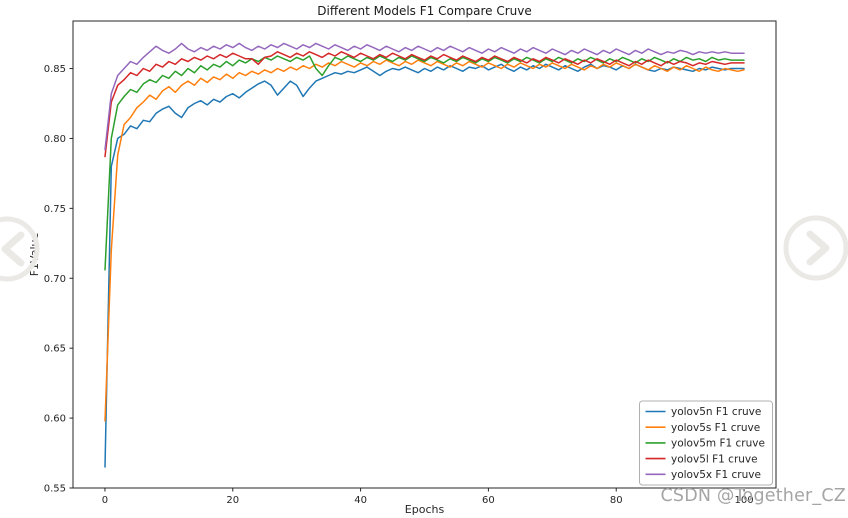 This screenshot has height=518, width=848. I want to click on chevron-right-icon, so click(815, 248).